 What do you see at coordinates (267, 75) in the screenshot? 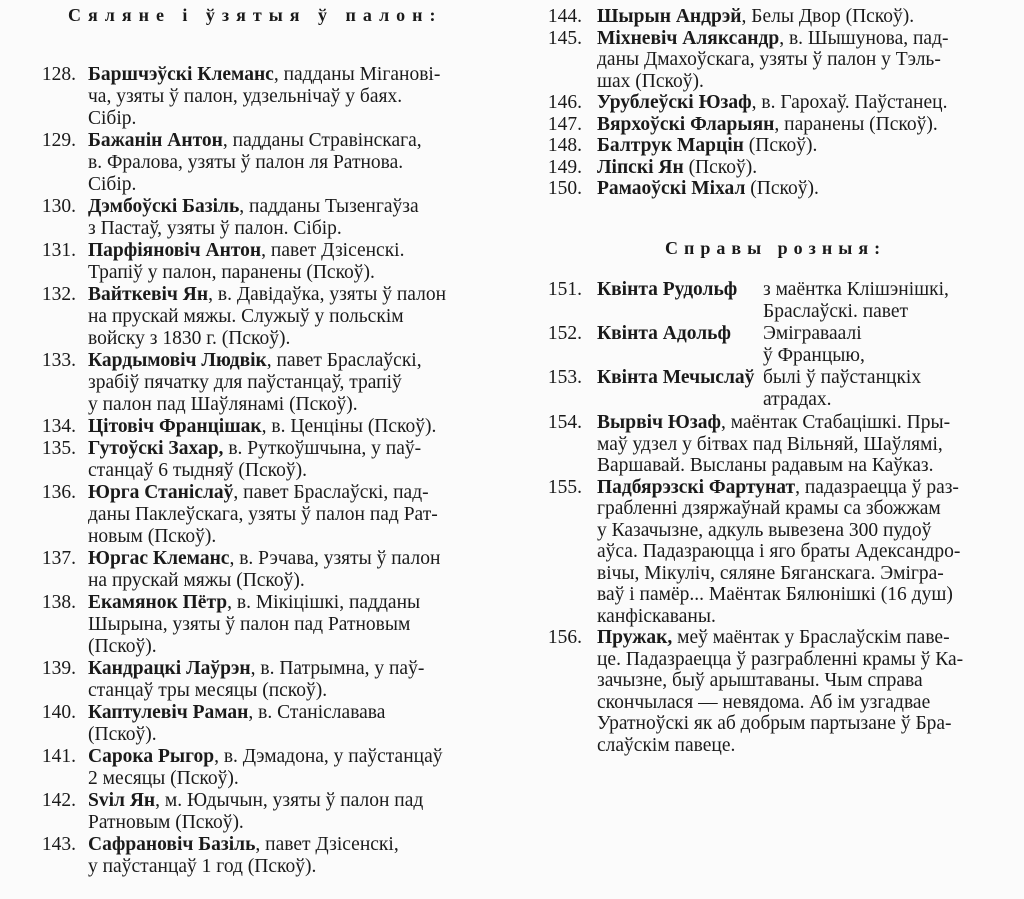
I see `text-line: Баршчэўскі Клеманс, падданы Міганові-` at bounding box center [267, 75].